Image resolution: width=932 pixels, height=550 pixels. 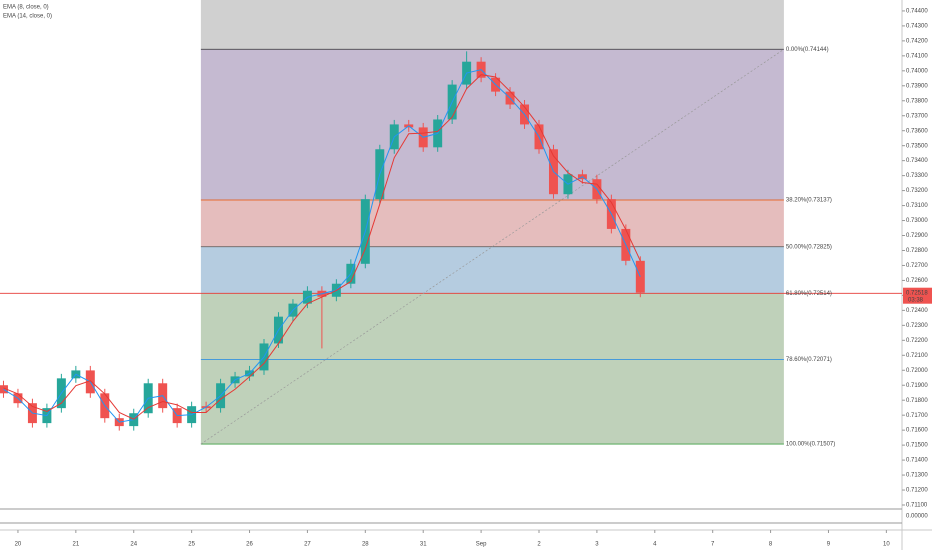 I want to click on x-tick-label: 21, so click(x=75, y=545).